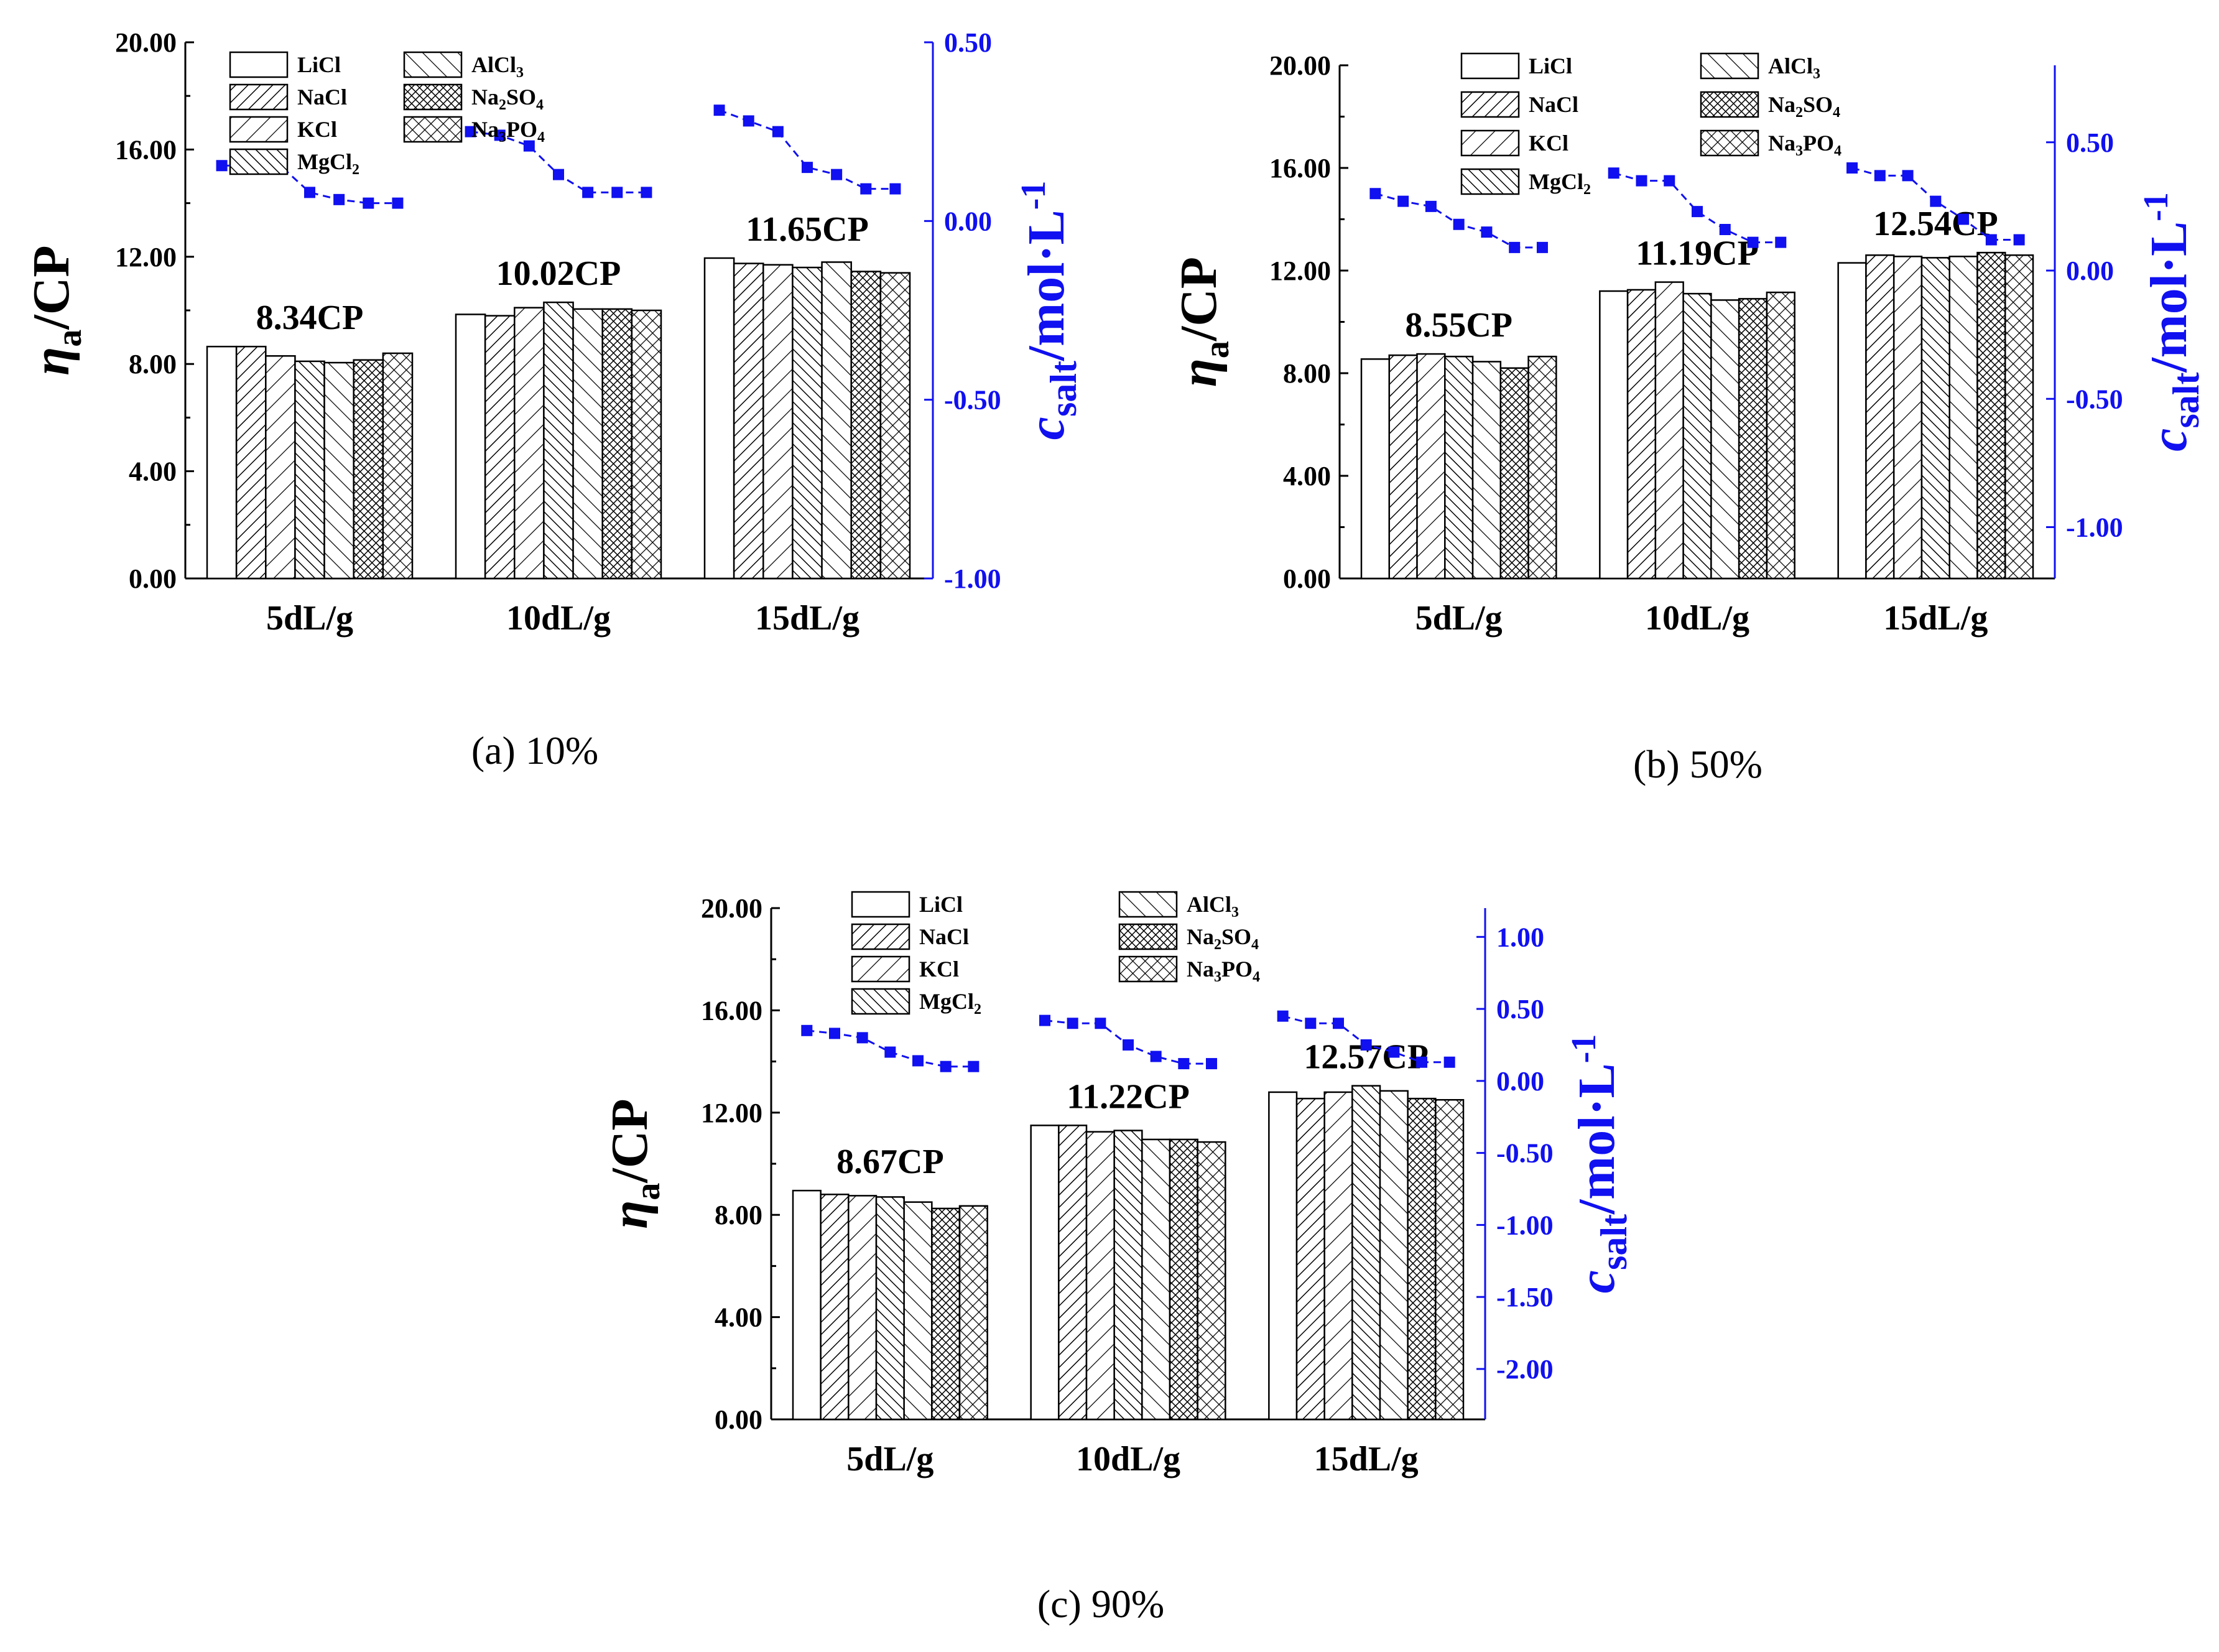 The image size is (2219, 1652). I want to click on bar-Na2SO4-10dL/g, so click(1183, 1279).